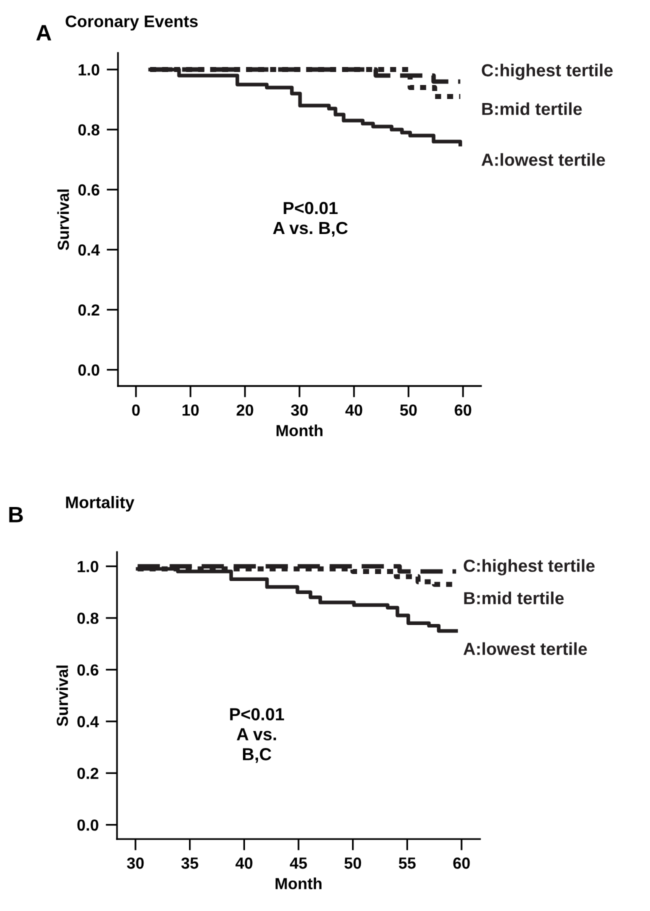 The height and width of the screenshot is (911, 650). Describe the element at coordinates (245, 410) in the screenshot. I see `x-tick-label: 20` at that location.